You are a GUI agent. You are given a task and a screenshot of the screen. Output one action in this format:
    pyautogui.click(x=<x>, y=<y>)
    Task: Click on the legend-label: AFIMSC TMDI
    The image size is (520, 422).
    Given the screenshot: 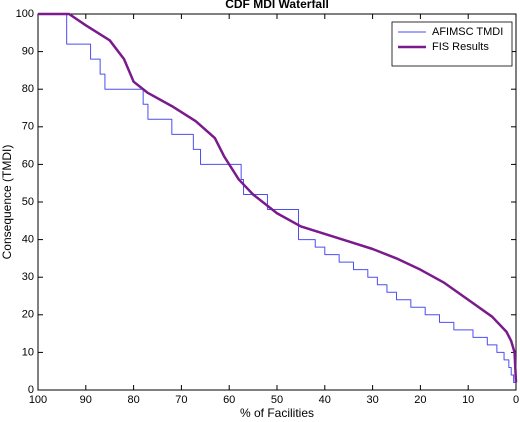 What is the action you would take?
    pyautogui.click(x=467, y=32)
    